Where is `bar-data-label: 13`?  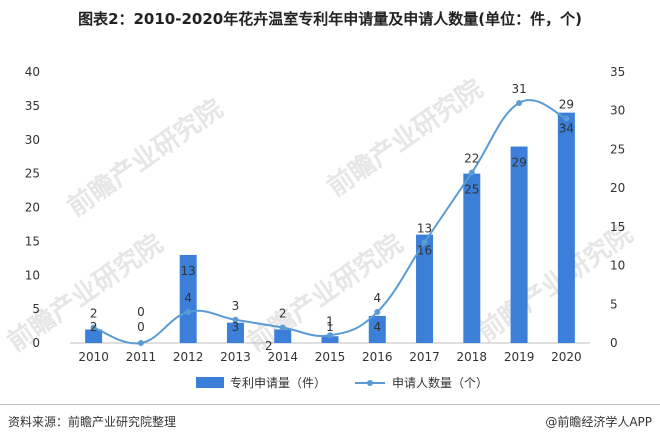
bar-data-label: 13 is located at coordinates (188, 271).